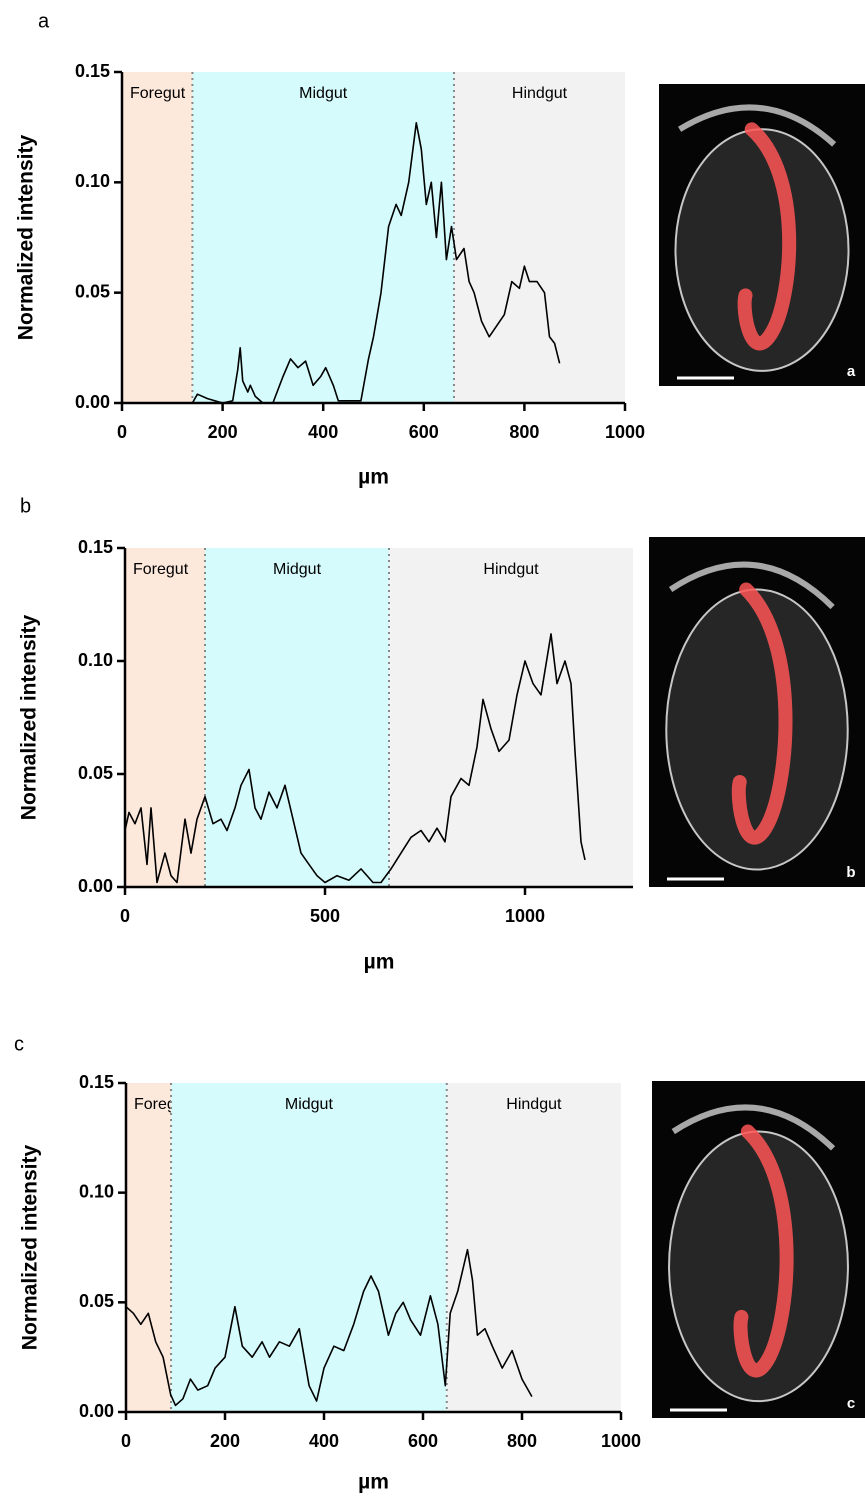 The height and width of the screenshot is (1498, 865). I want to click on micrograph-label: c, so click(851, 1403).